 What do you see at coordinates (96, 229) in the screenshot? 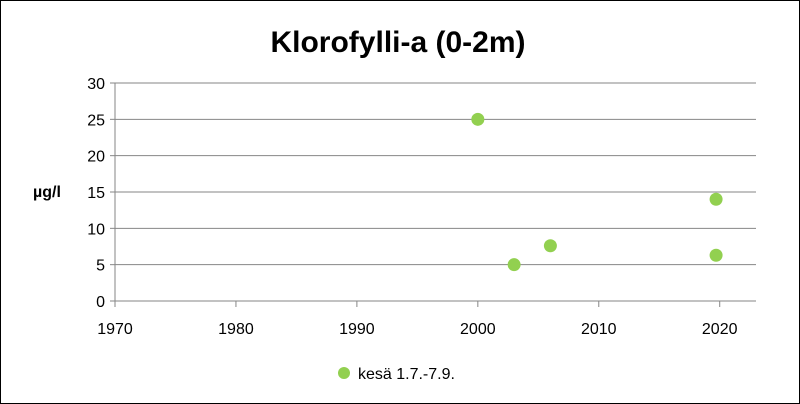
I see `y-tick-label-10: 10` at bounding box center [96, 229].